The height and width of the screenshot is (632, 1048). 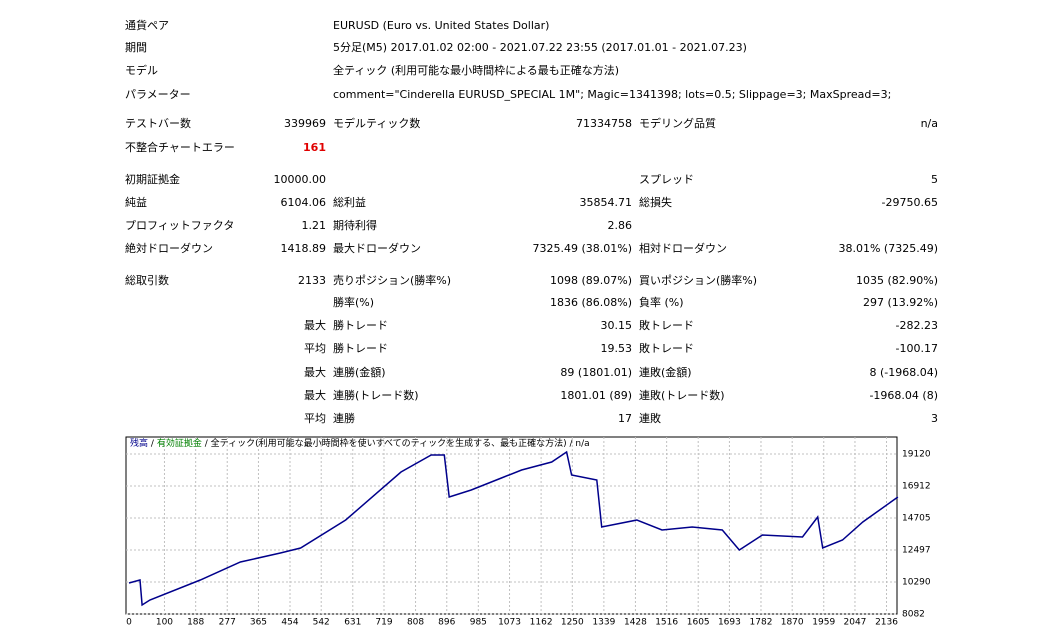 What do you see at coordinates (476, 70) in the screenshot?
I see `info-value: 全ティック (利用可能な最小時間枠による最も正確な方法)` at bounding box center [476, 70].